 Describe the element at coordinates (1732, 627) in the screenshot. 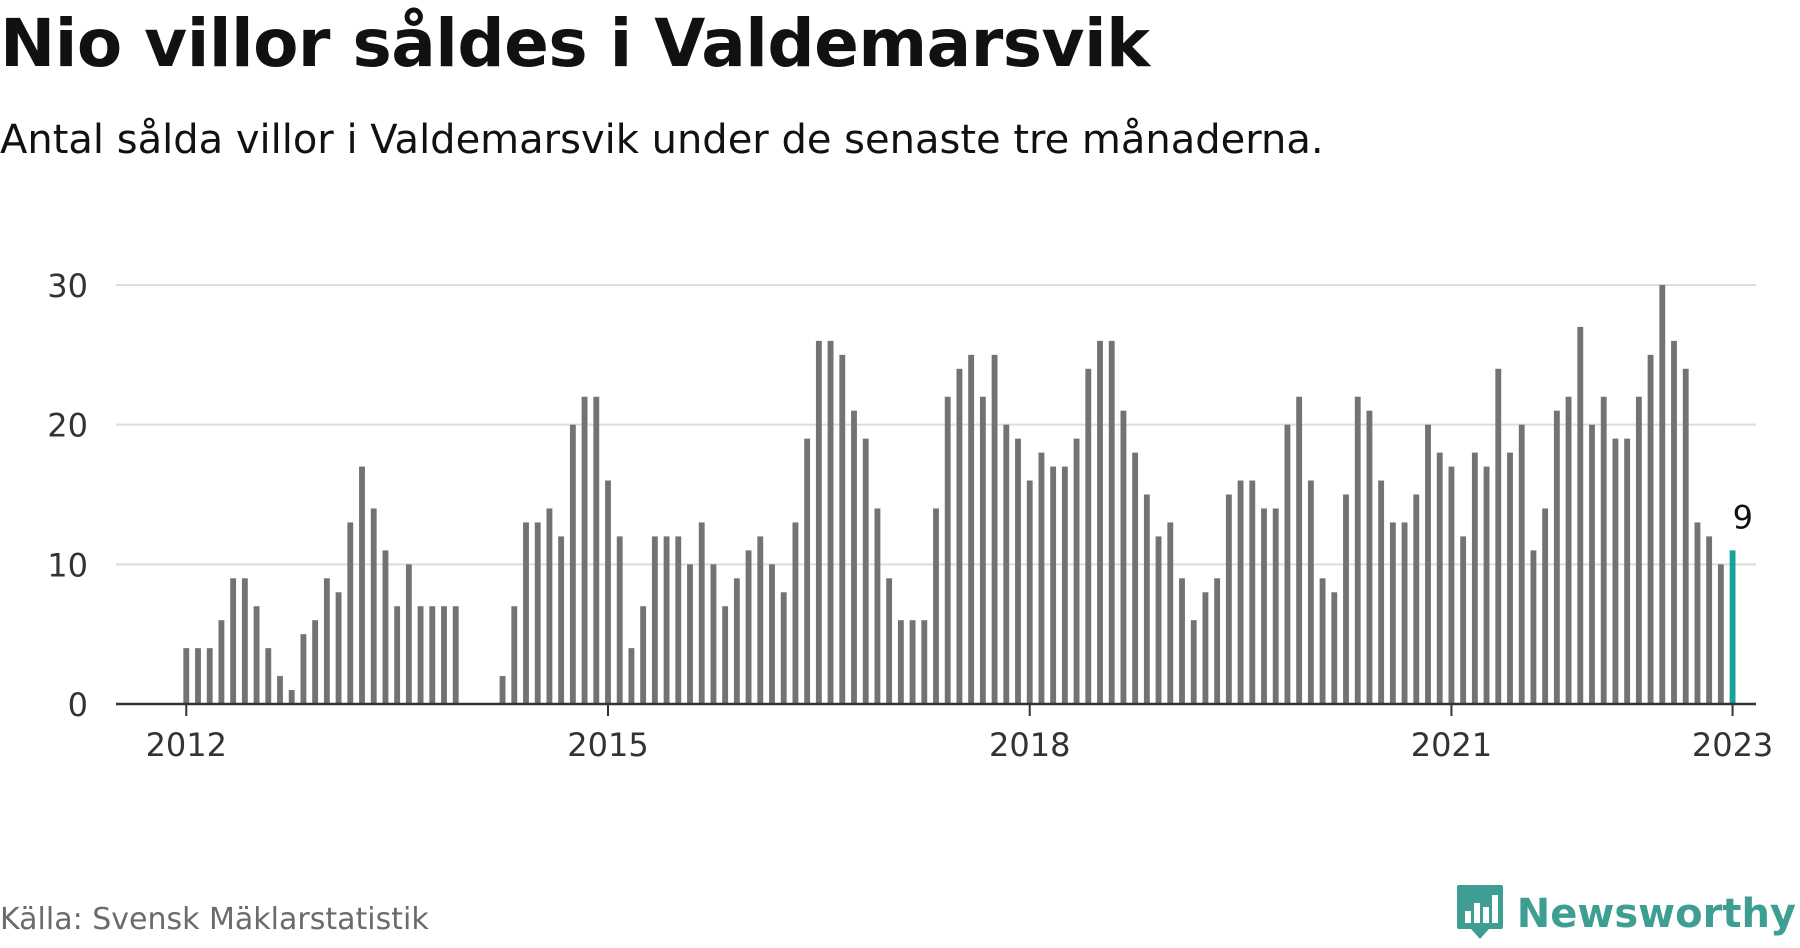

I see `bar-highlight` at that location.